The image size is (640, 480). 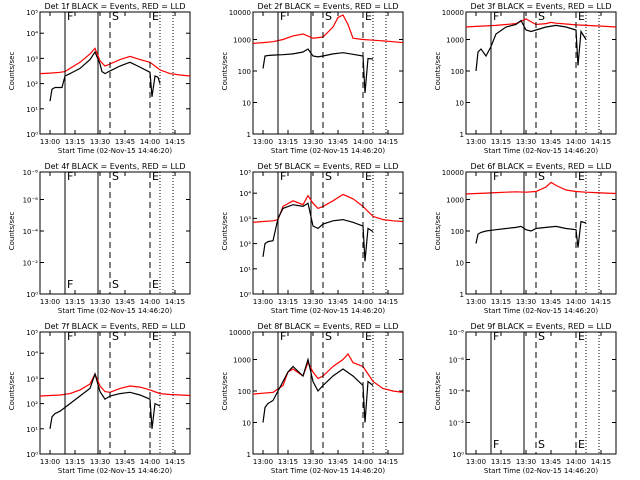 What do you see at coordinates (327, 6) in the screenshot?
I see `chart-title: Det 2f BLACK = Events, RED = LLD` at bounding box center [327, 6].